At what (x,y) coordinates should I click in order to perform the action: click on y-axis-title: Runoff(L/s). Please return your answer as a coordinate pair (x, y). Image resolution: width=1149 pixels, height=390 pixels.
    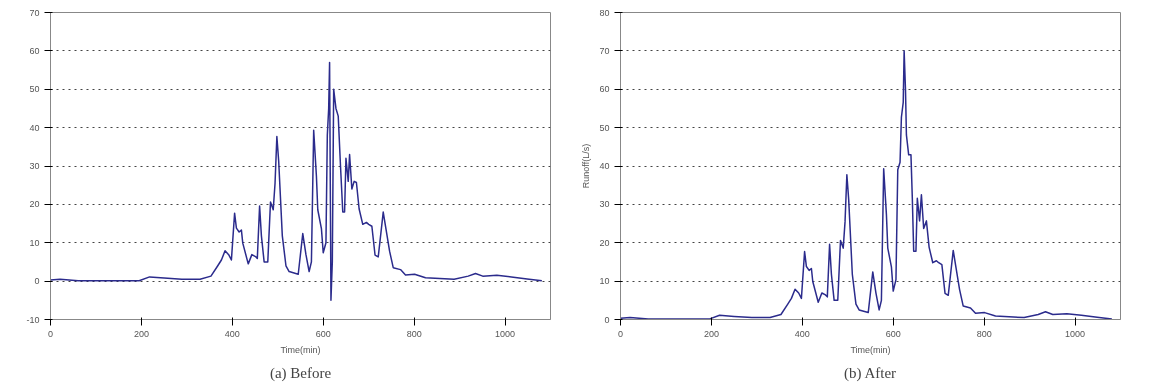
    Looking at the image, I should click on (586, 166).